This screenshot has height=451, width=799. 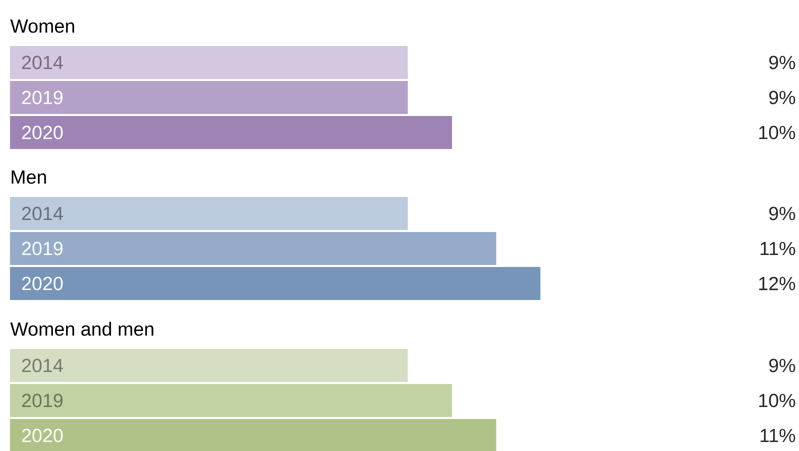 I want to click on data-label: 12%, so click(x=777, y=283).